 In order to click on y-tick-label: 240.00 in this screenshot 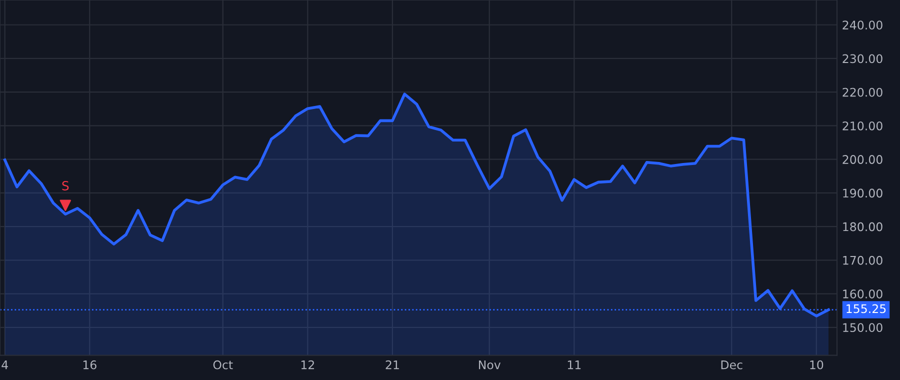, I will do `click(862, 25)`.